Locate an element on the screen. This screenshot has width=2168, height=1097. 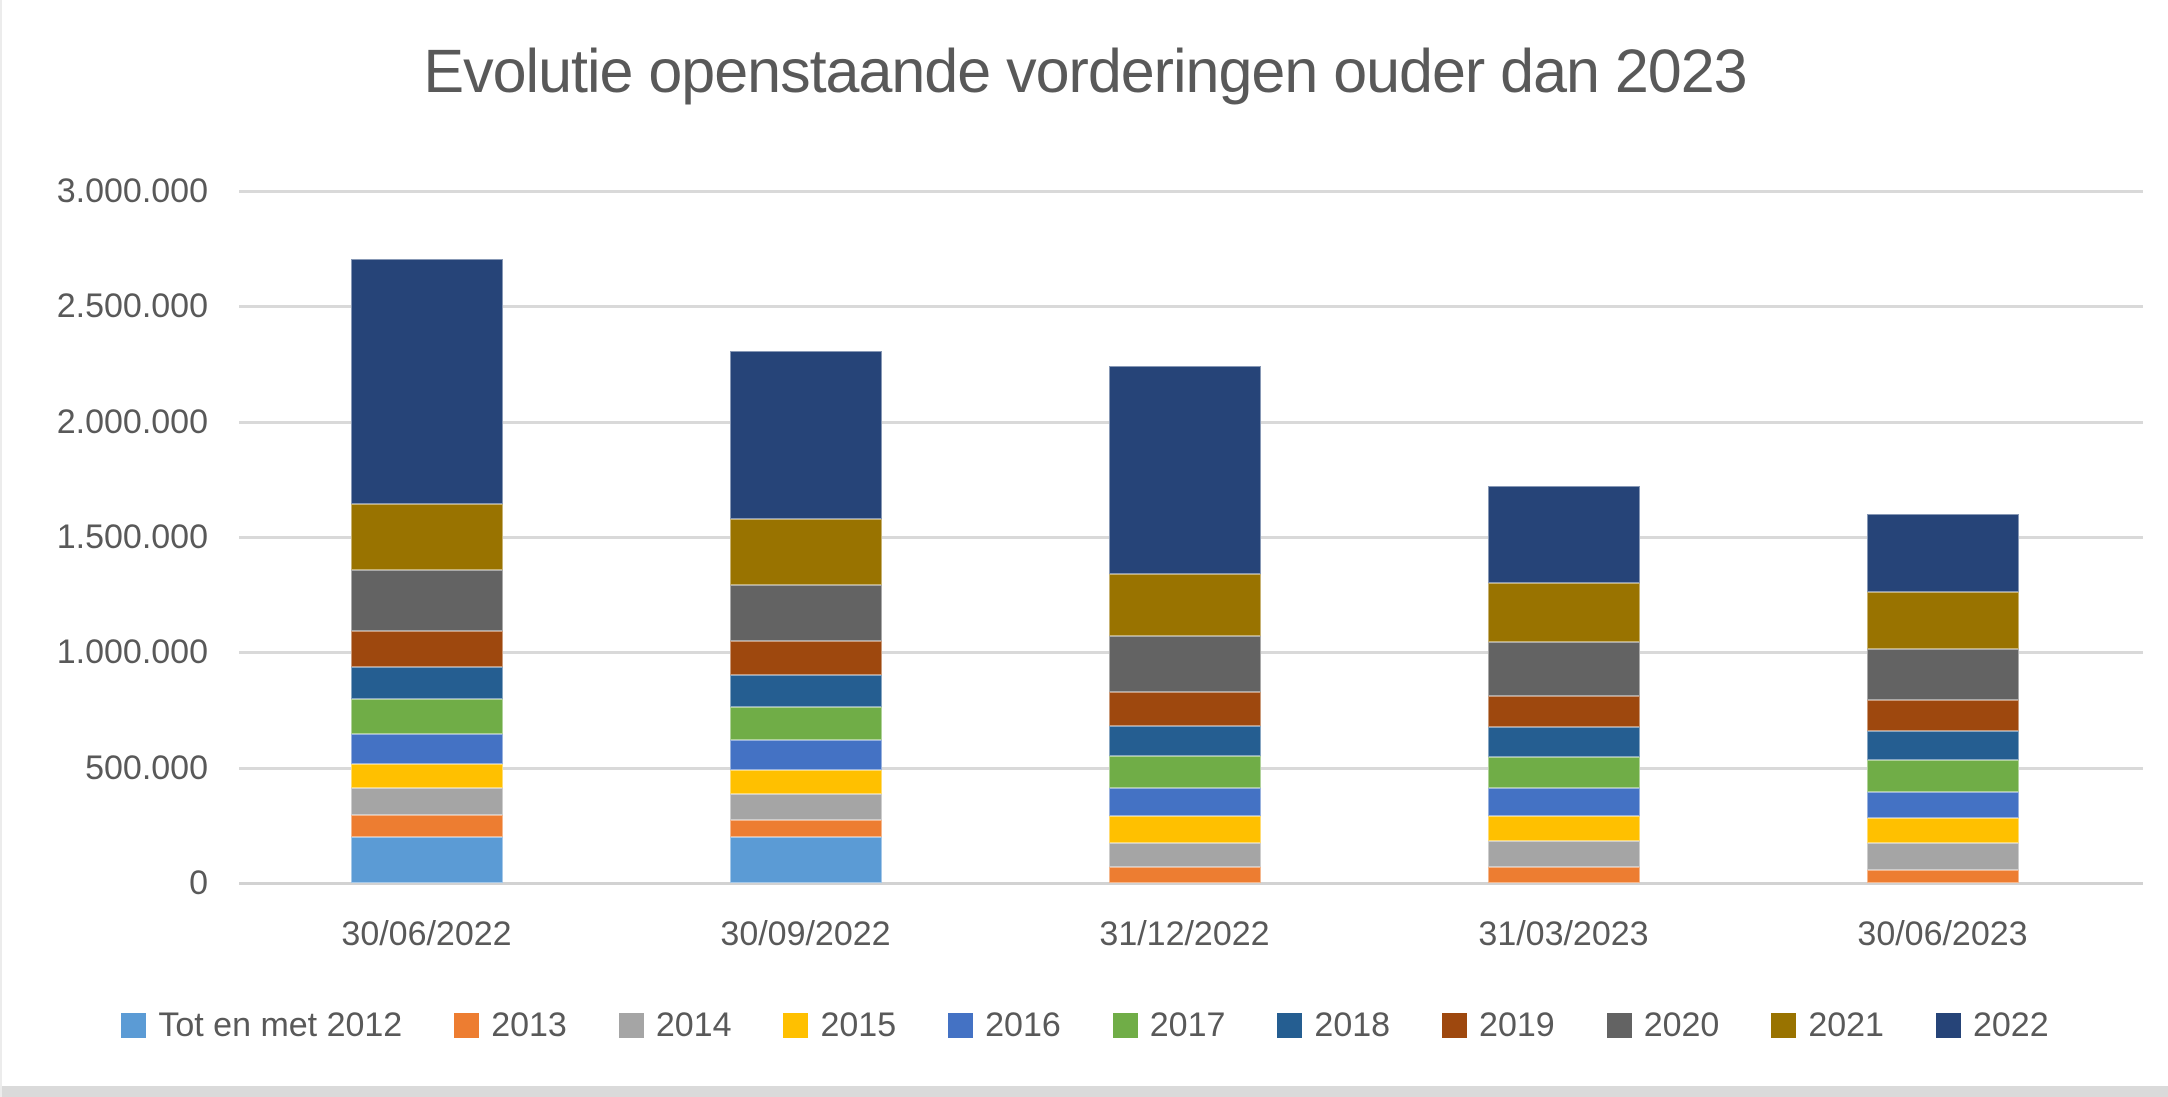
bar-segment-tot-en-met-2012-30-06-2022 is located at coordinates (426, 859).